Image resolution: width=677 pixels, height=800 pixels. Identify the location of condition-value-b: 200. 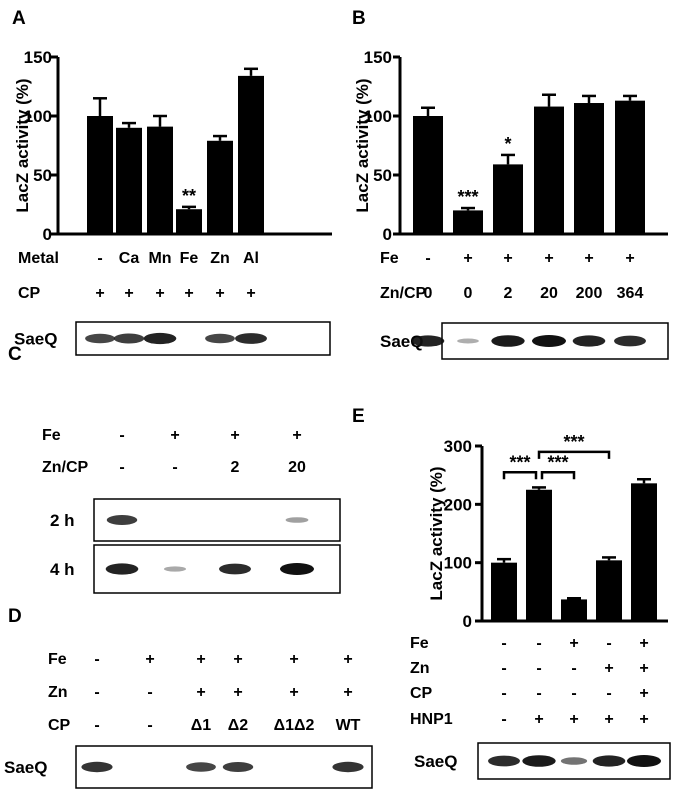
(589, 293).